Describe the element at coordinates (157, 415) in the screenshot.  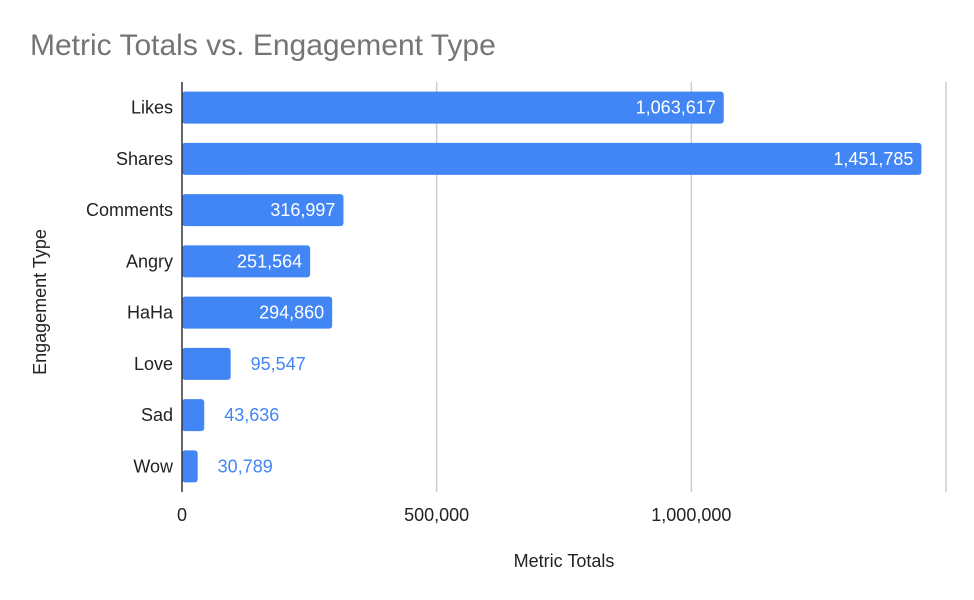
I see `category-label-sad: Sad` at that location.